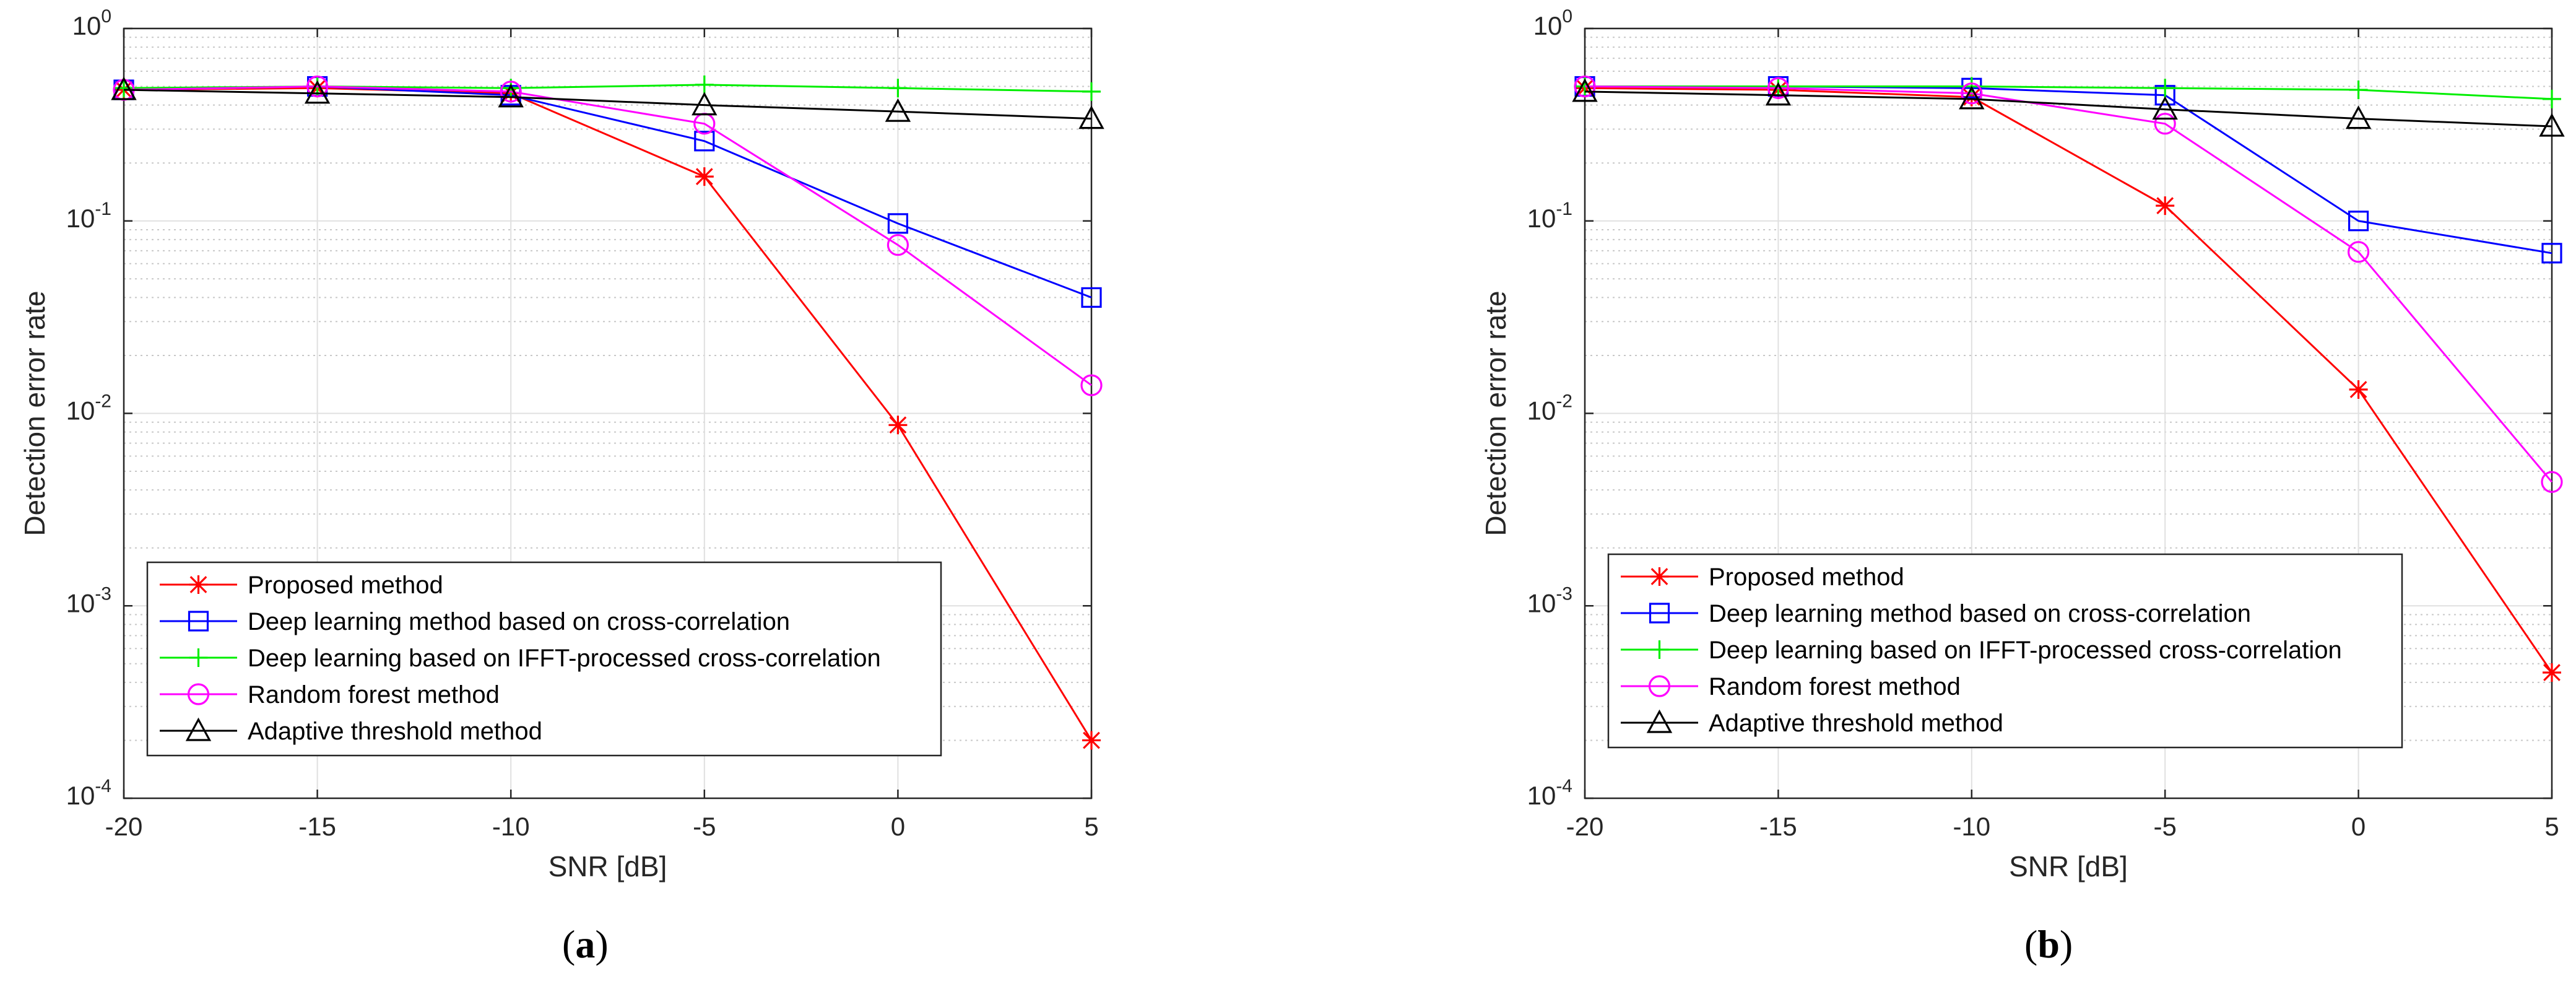 The height and width of the screenshot is (989, 2576). What do you see at coordinates (2048, 944) in the screenshot?
I see `panel-label-b: (b)` at bounding box center [2048, 944].